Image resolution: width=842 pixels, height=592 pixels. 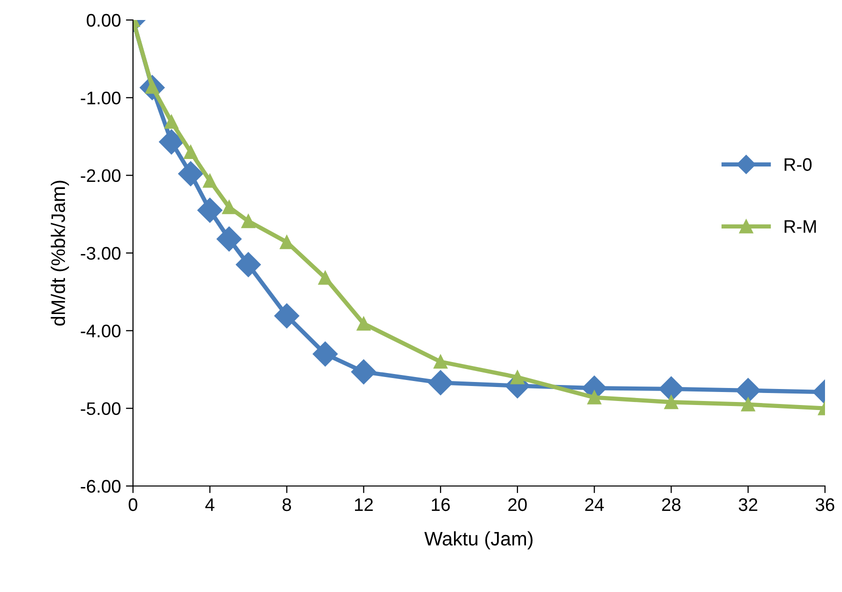 What do you see at coordinates (133, 505) in the screenshot?
I see `x-tick-label: 0` at bounding box center [133, 505].